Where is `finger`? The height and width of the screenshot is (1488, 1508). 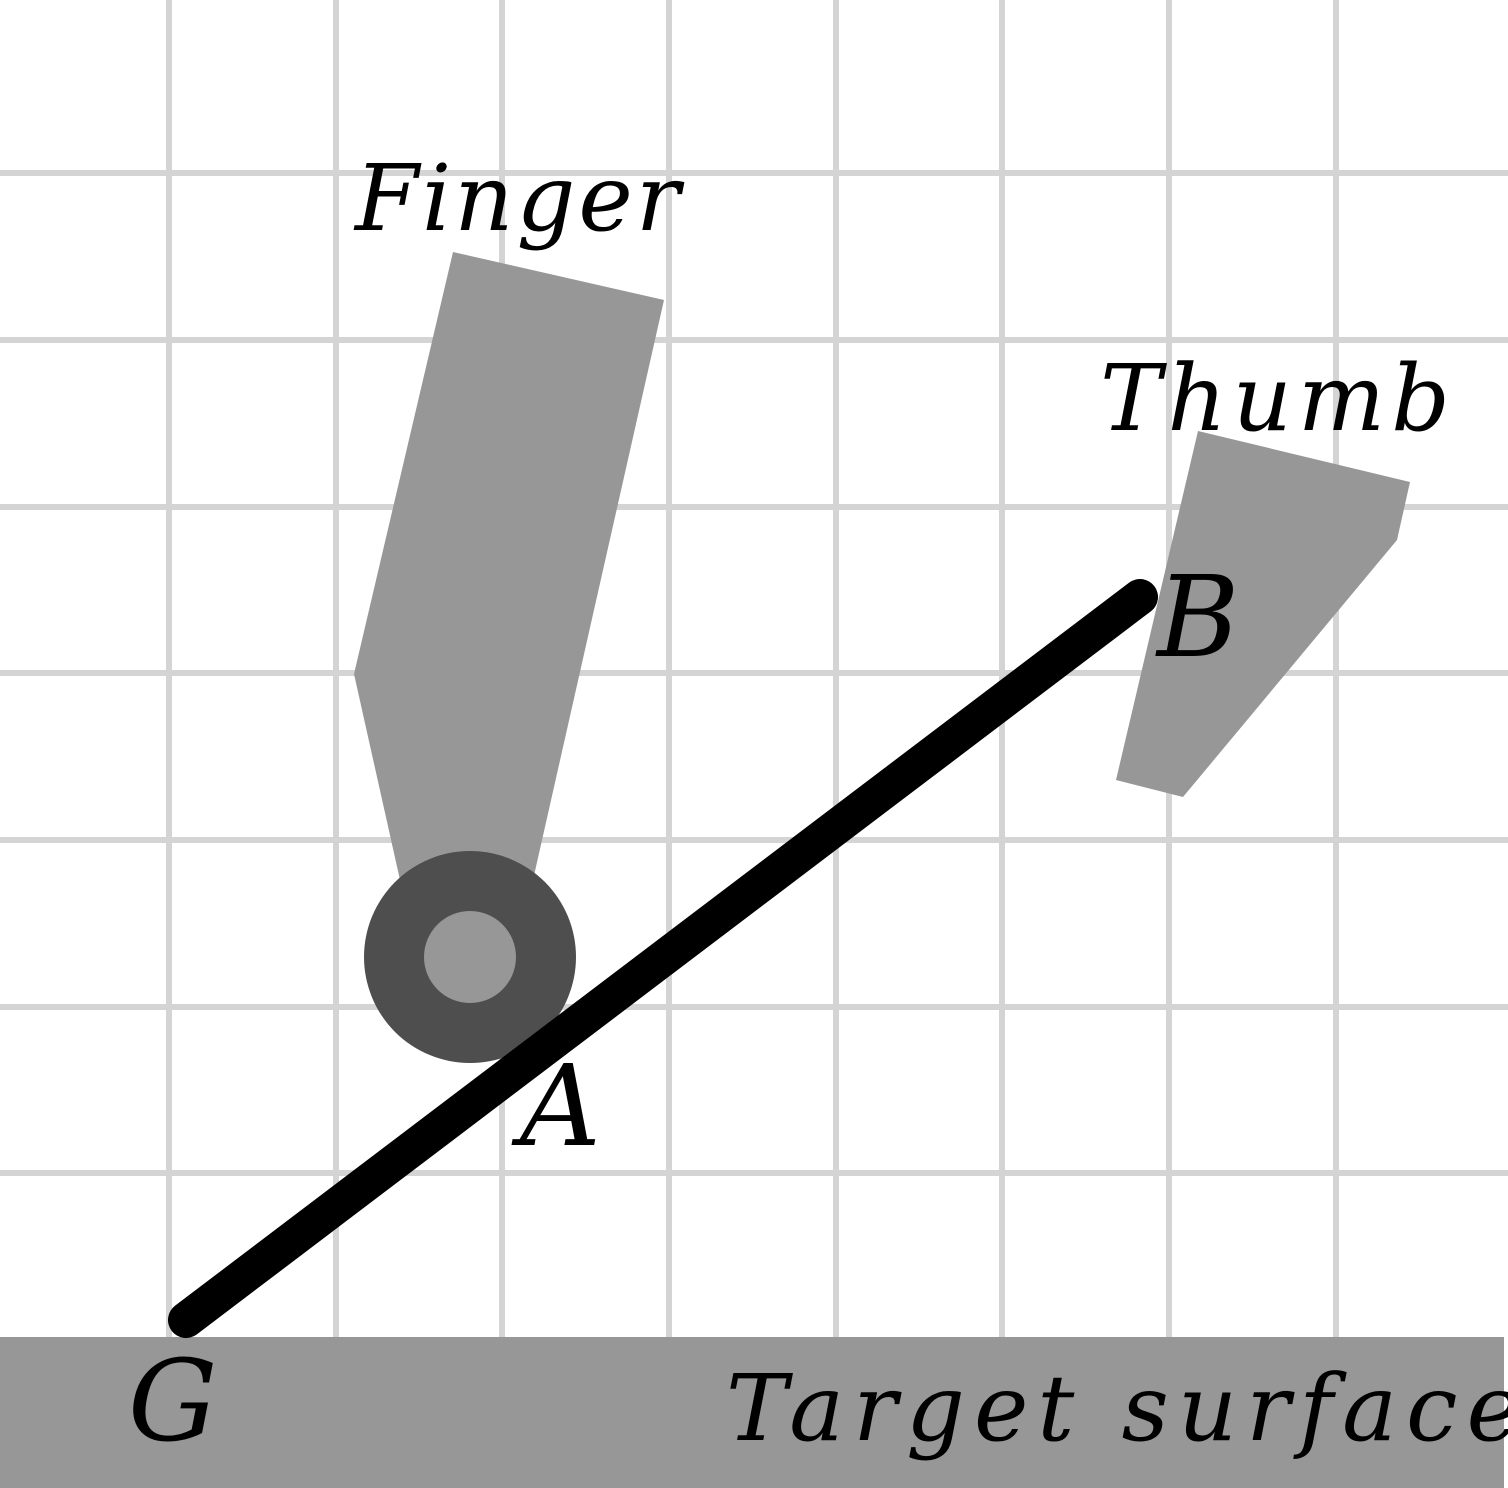
finger is located at coordinates (509, 566).